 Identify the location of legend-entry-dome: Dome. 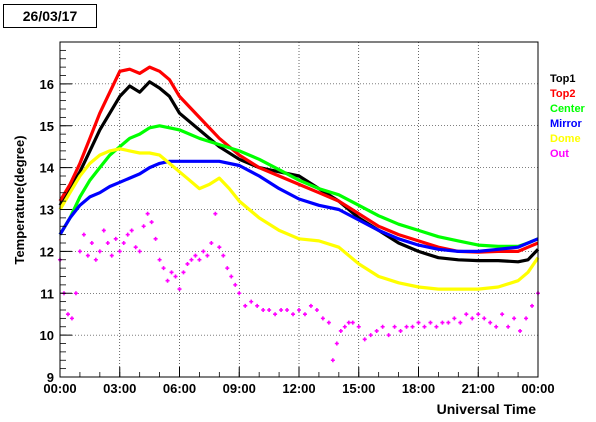
(565, 139).